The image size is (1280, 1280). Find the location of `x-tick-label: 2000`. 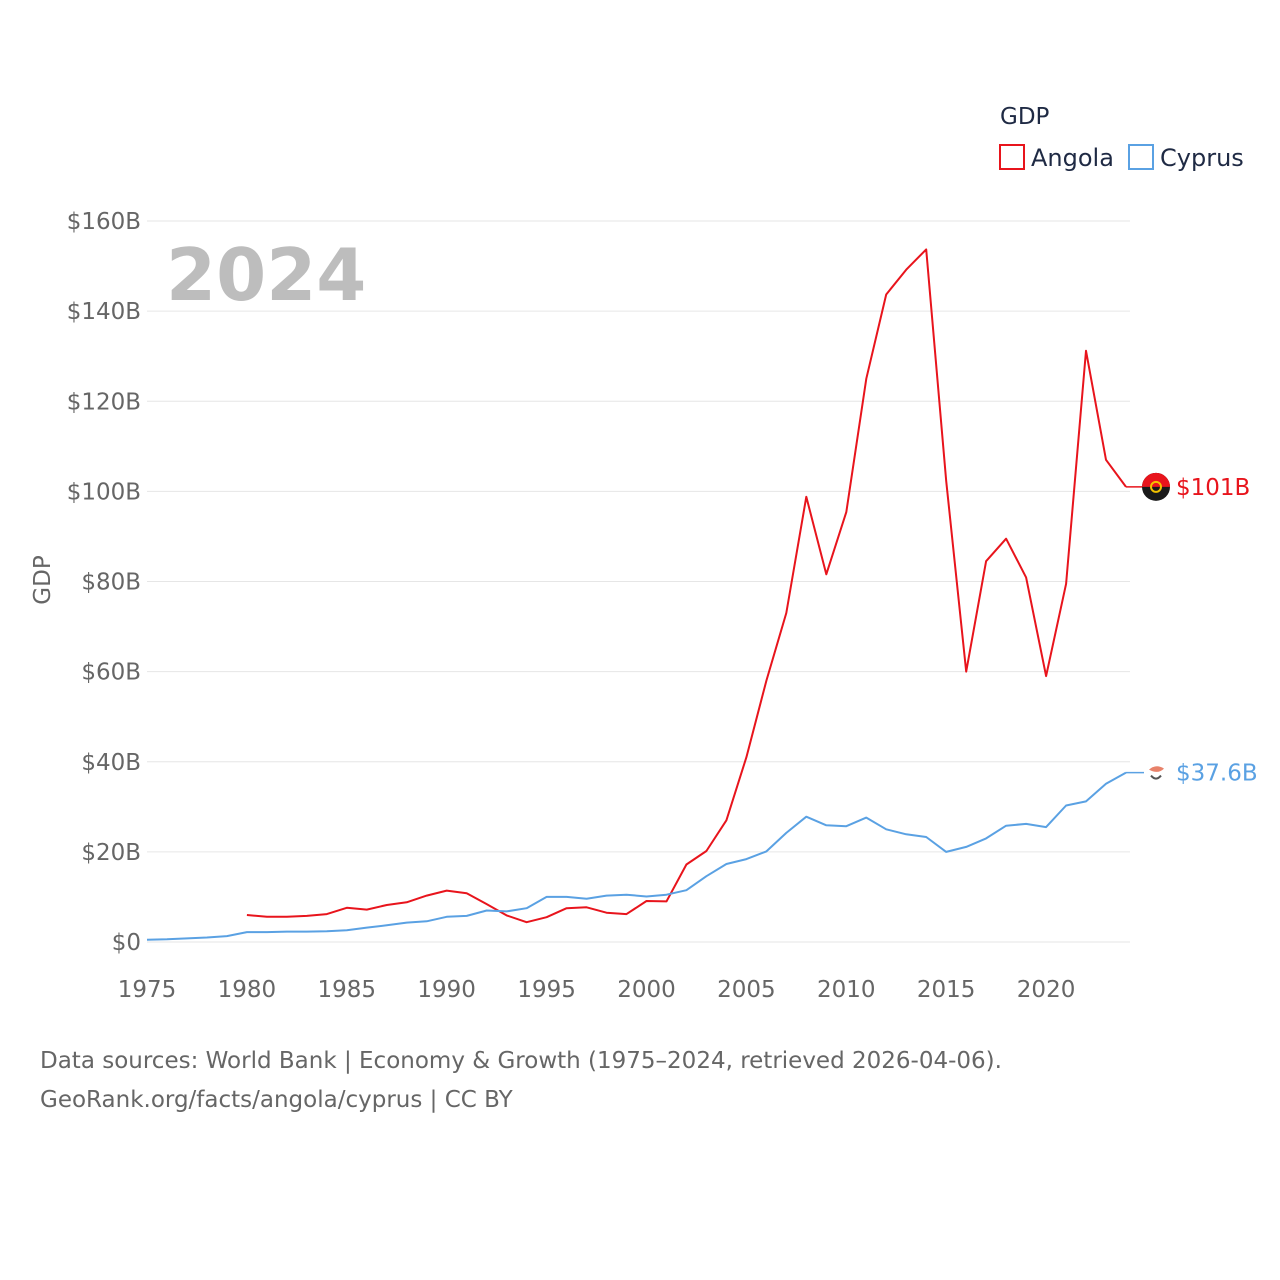

x-tick-label: 2000 is located at coordinates (646, 990).